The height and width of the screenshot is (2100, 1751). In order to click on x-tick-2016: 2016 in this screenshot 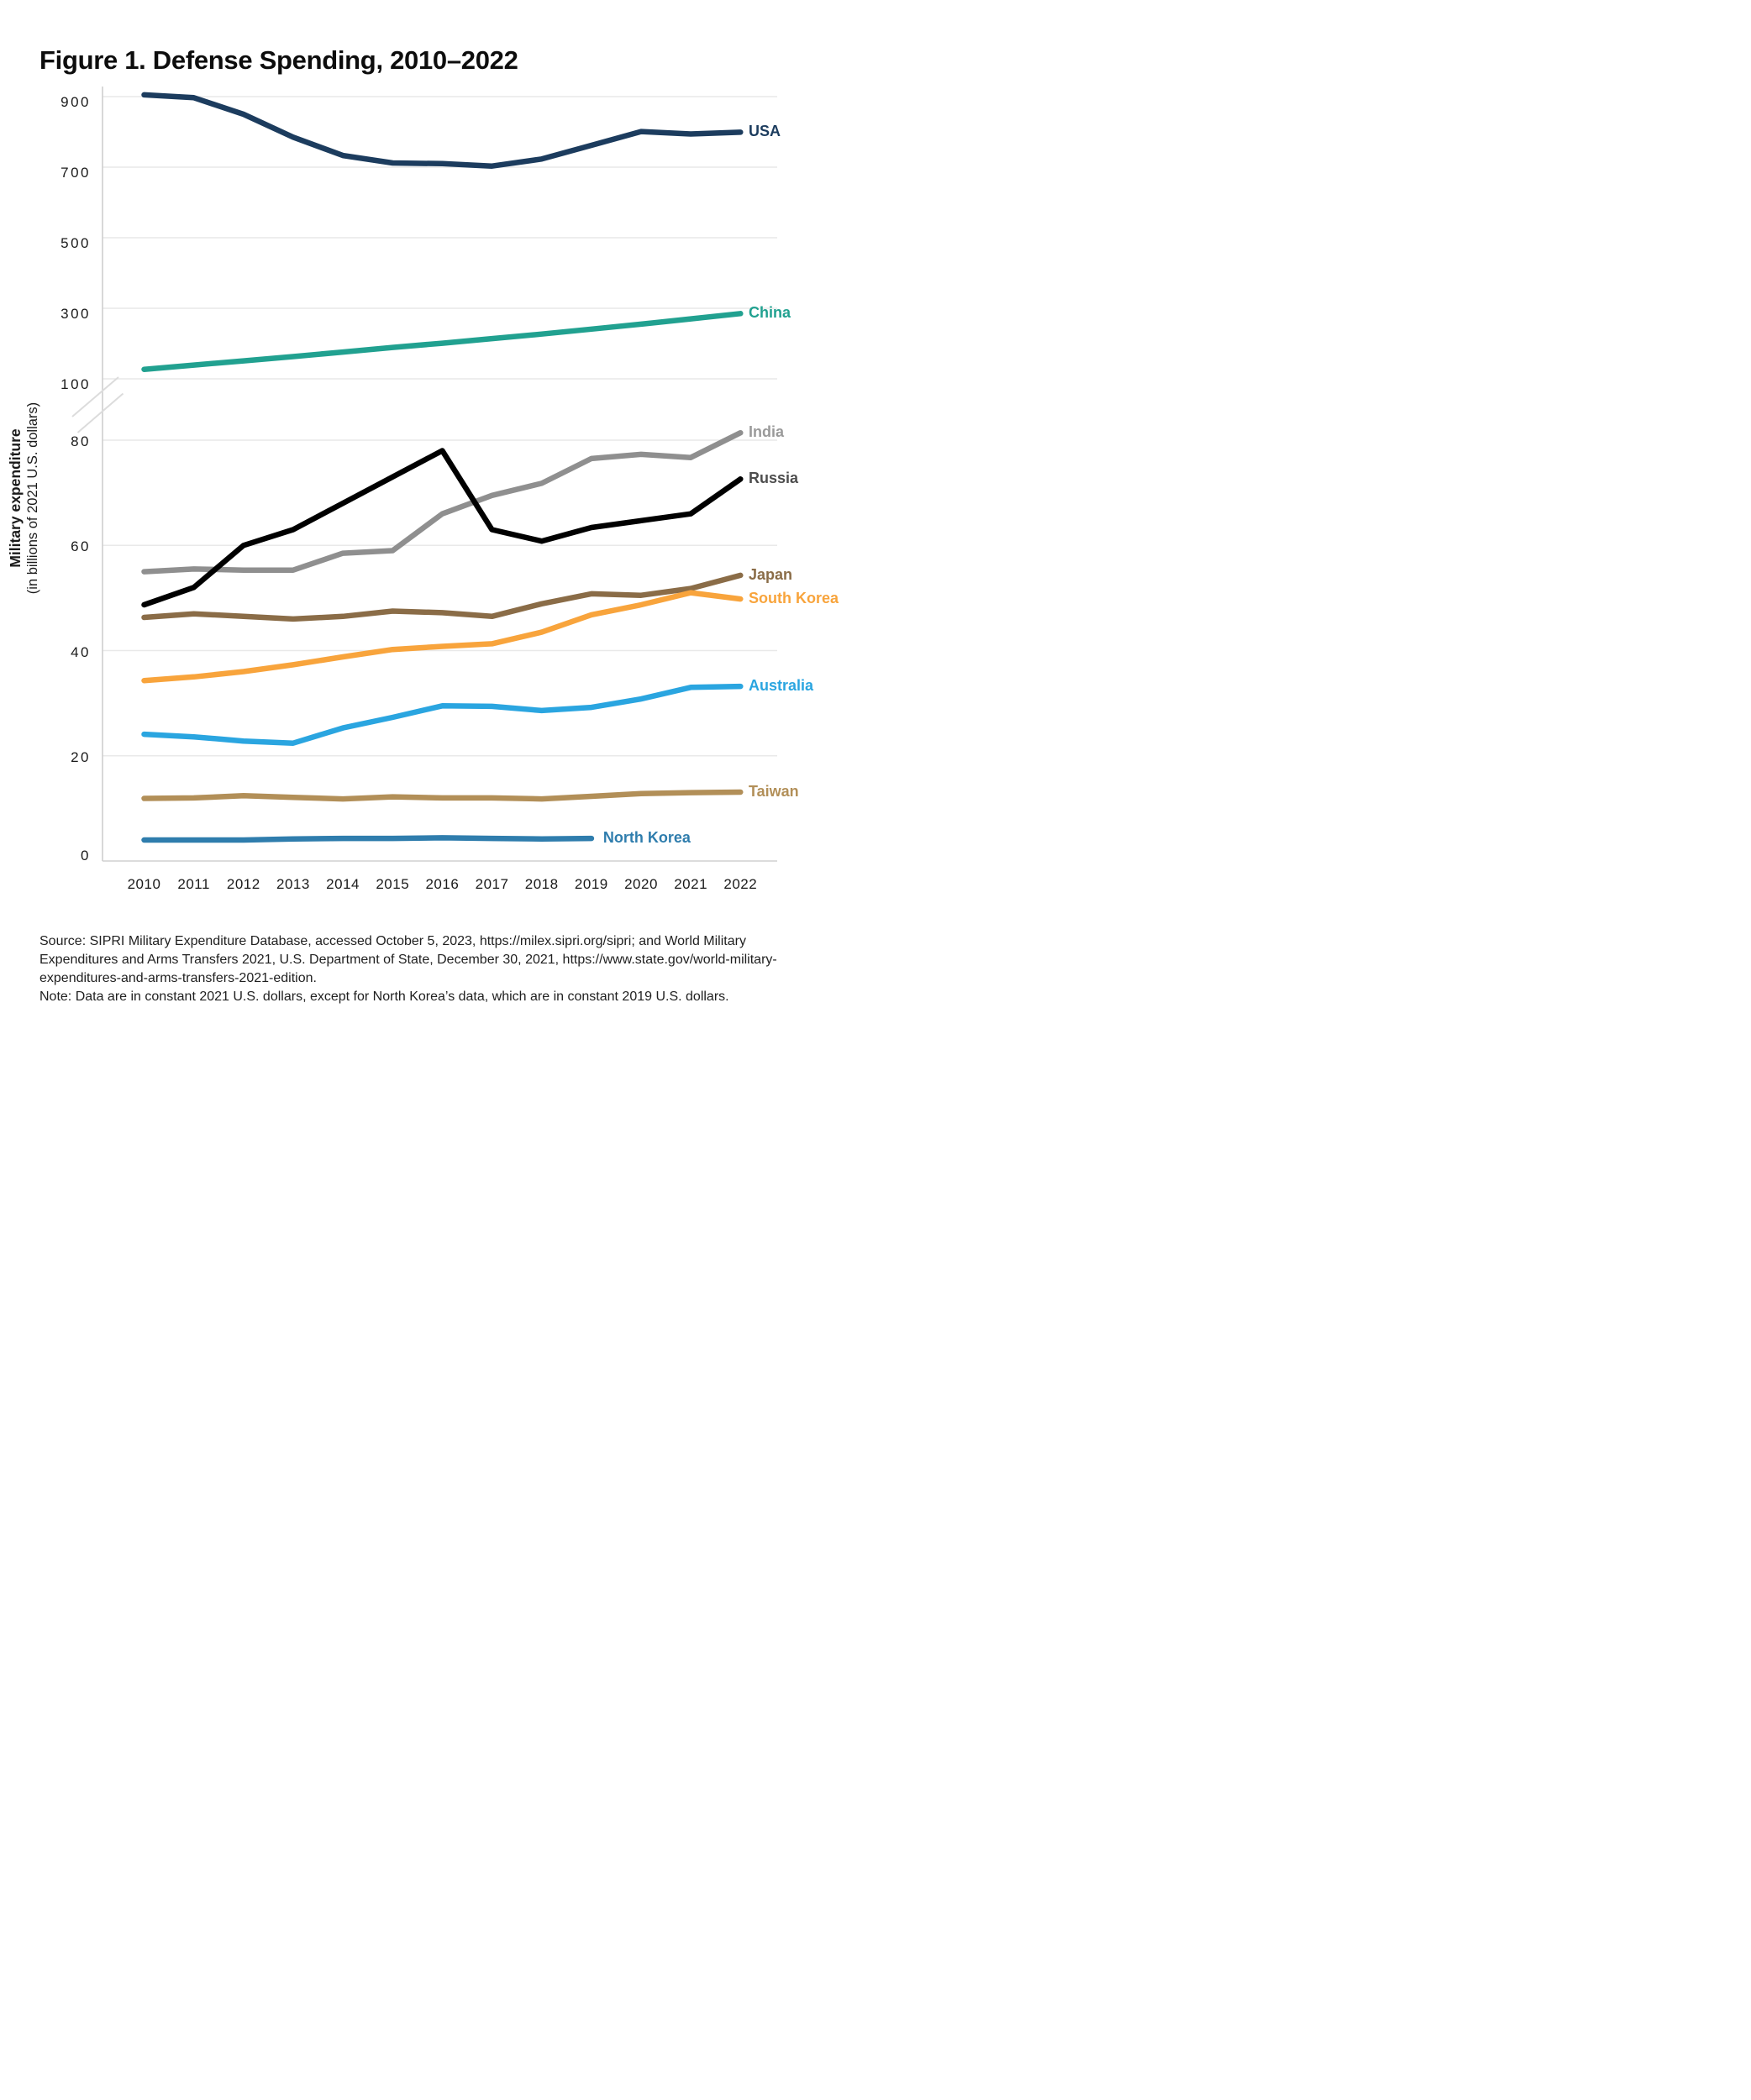, I will do `click(442, 884)`.